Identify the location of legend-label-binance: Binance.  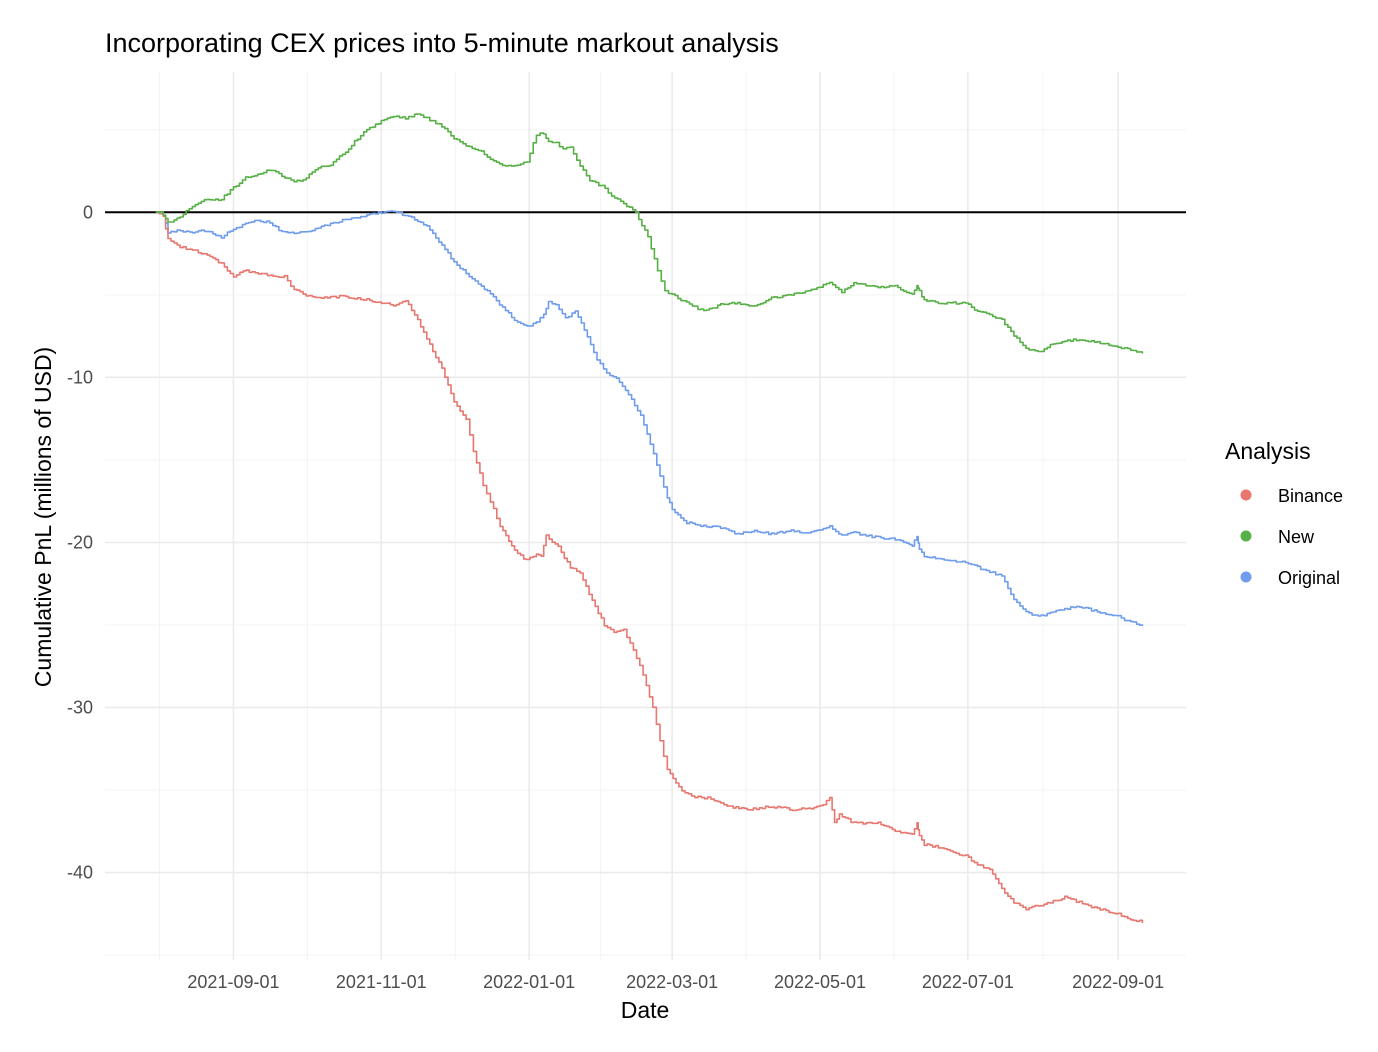
(1310, 496).